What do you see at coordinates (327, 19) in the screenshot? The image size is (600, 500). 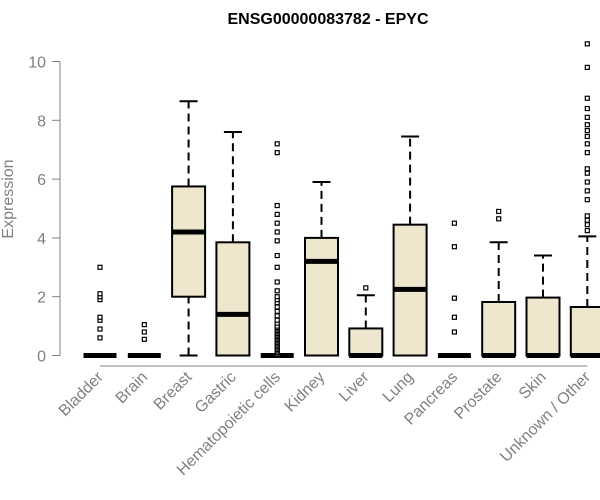 I see `chart-title: ENSG00000083782 - EPYC` at bounding box center [327, 19].